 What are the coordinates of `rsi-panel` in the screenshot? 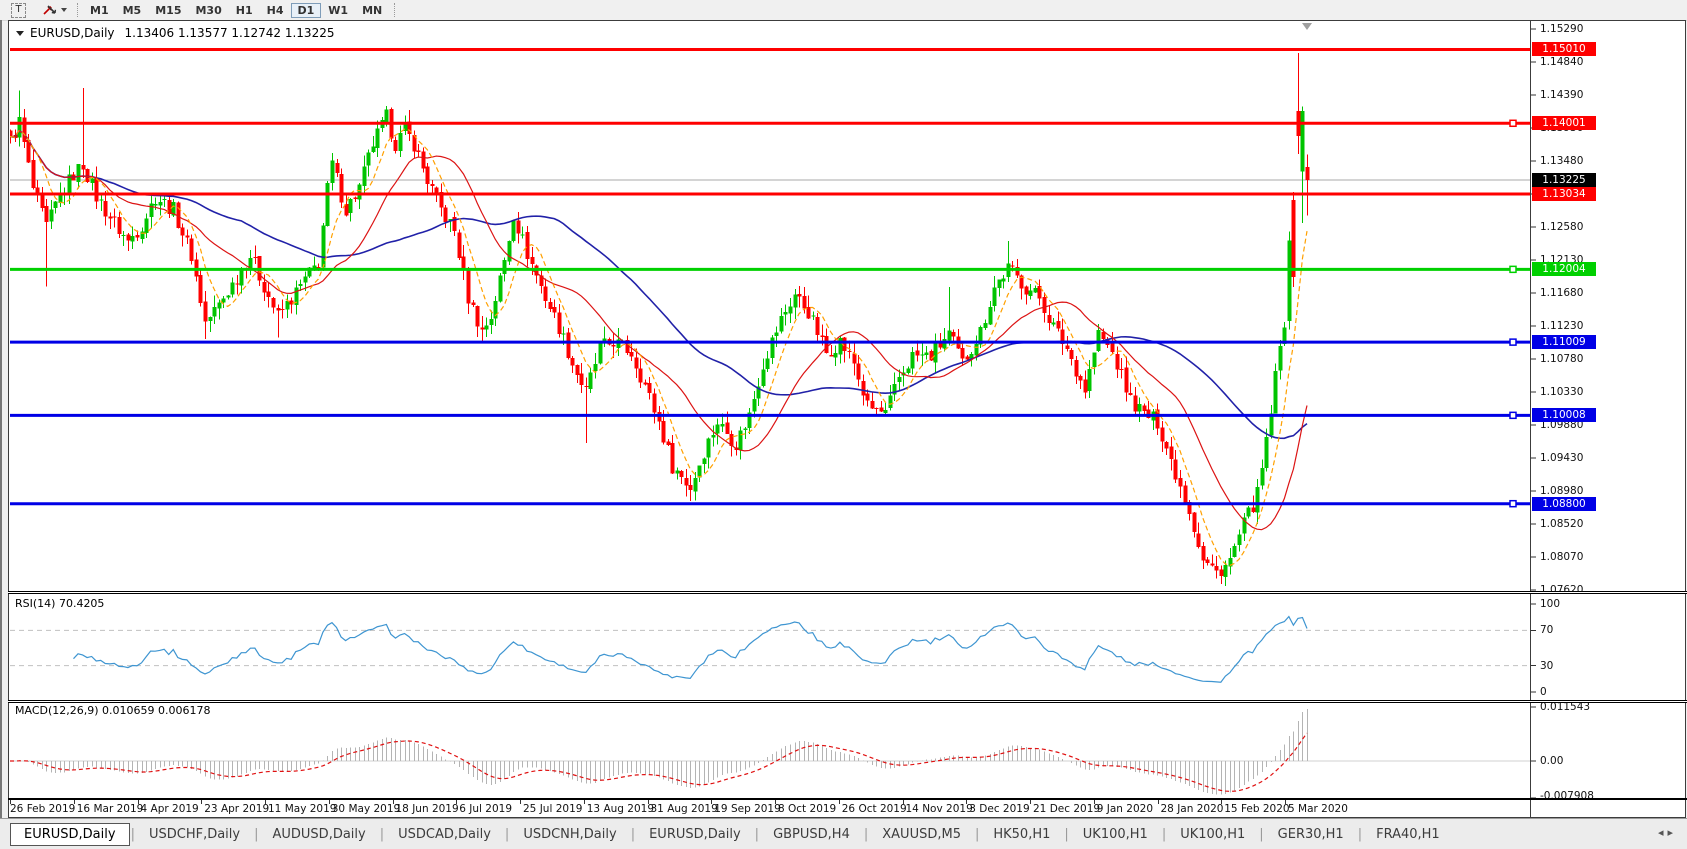 It's located at (770, 649).